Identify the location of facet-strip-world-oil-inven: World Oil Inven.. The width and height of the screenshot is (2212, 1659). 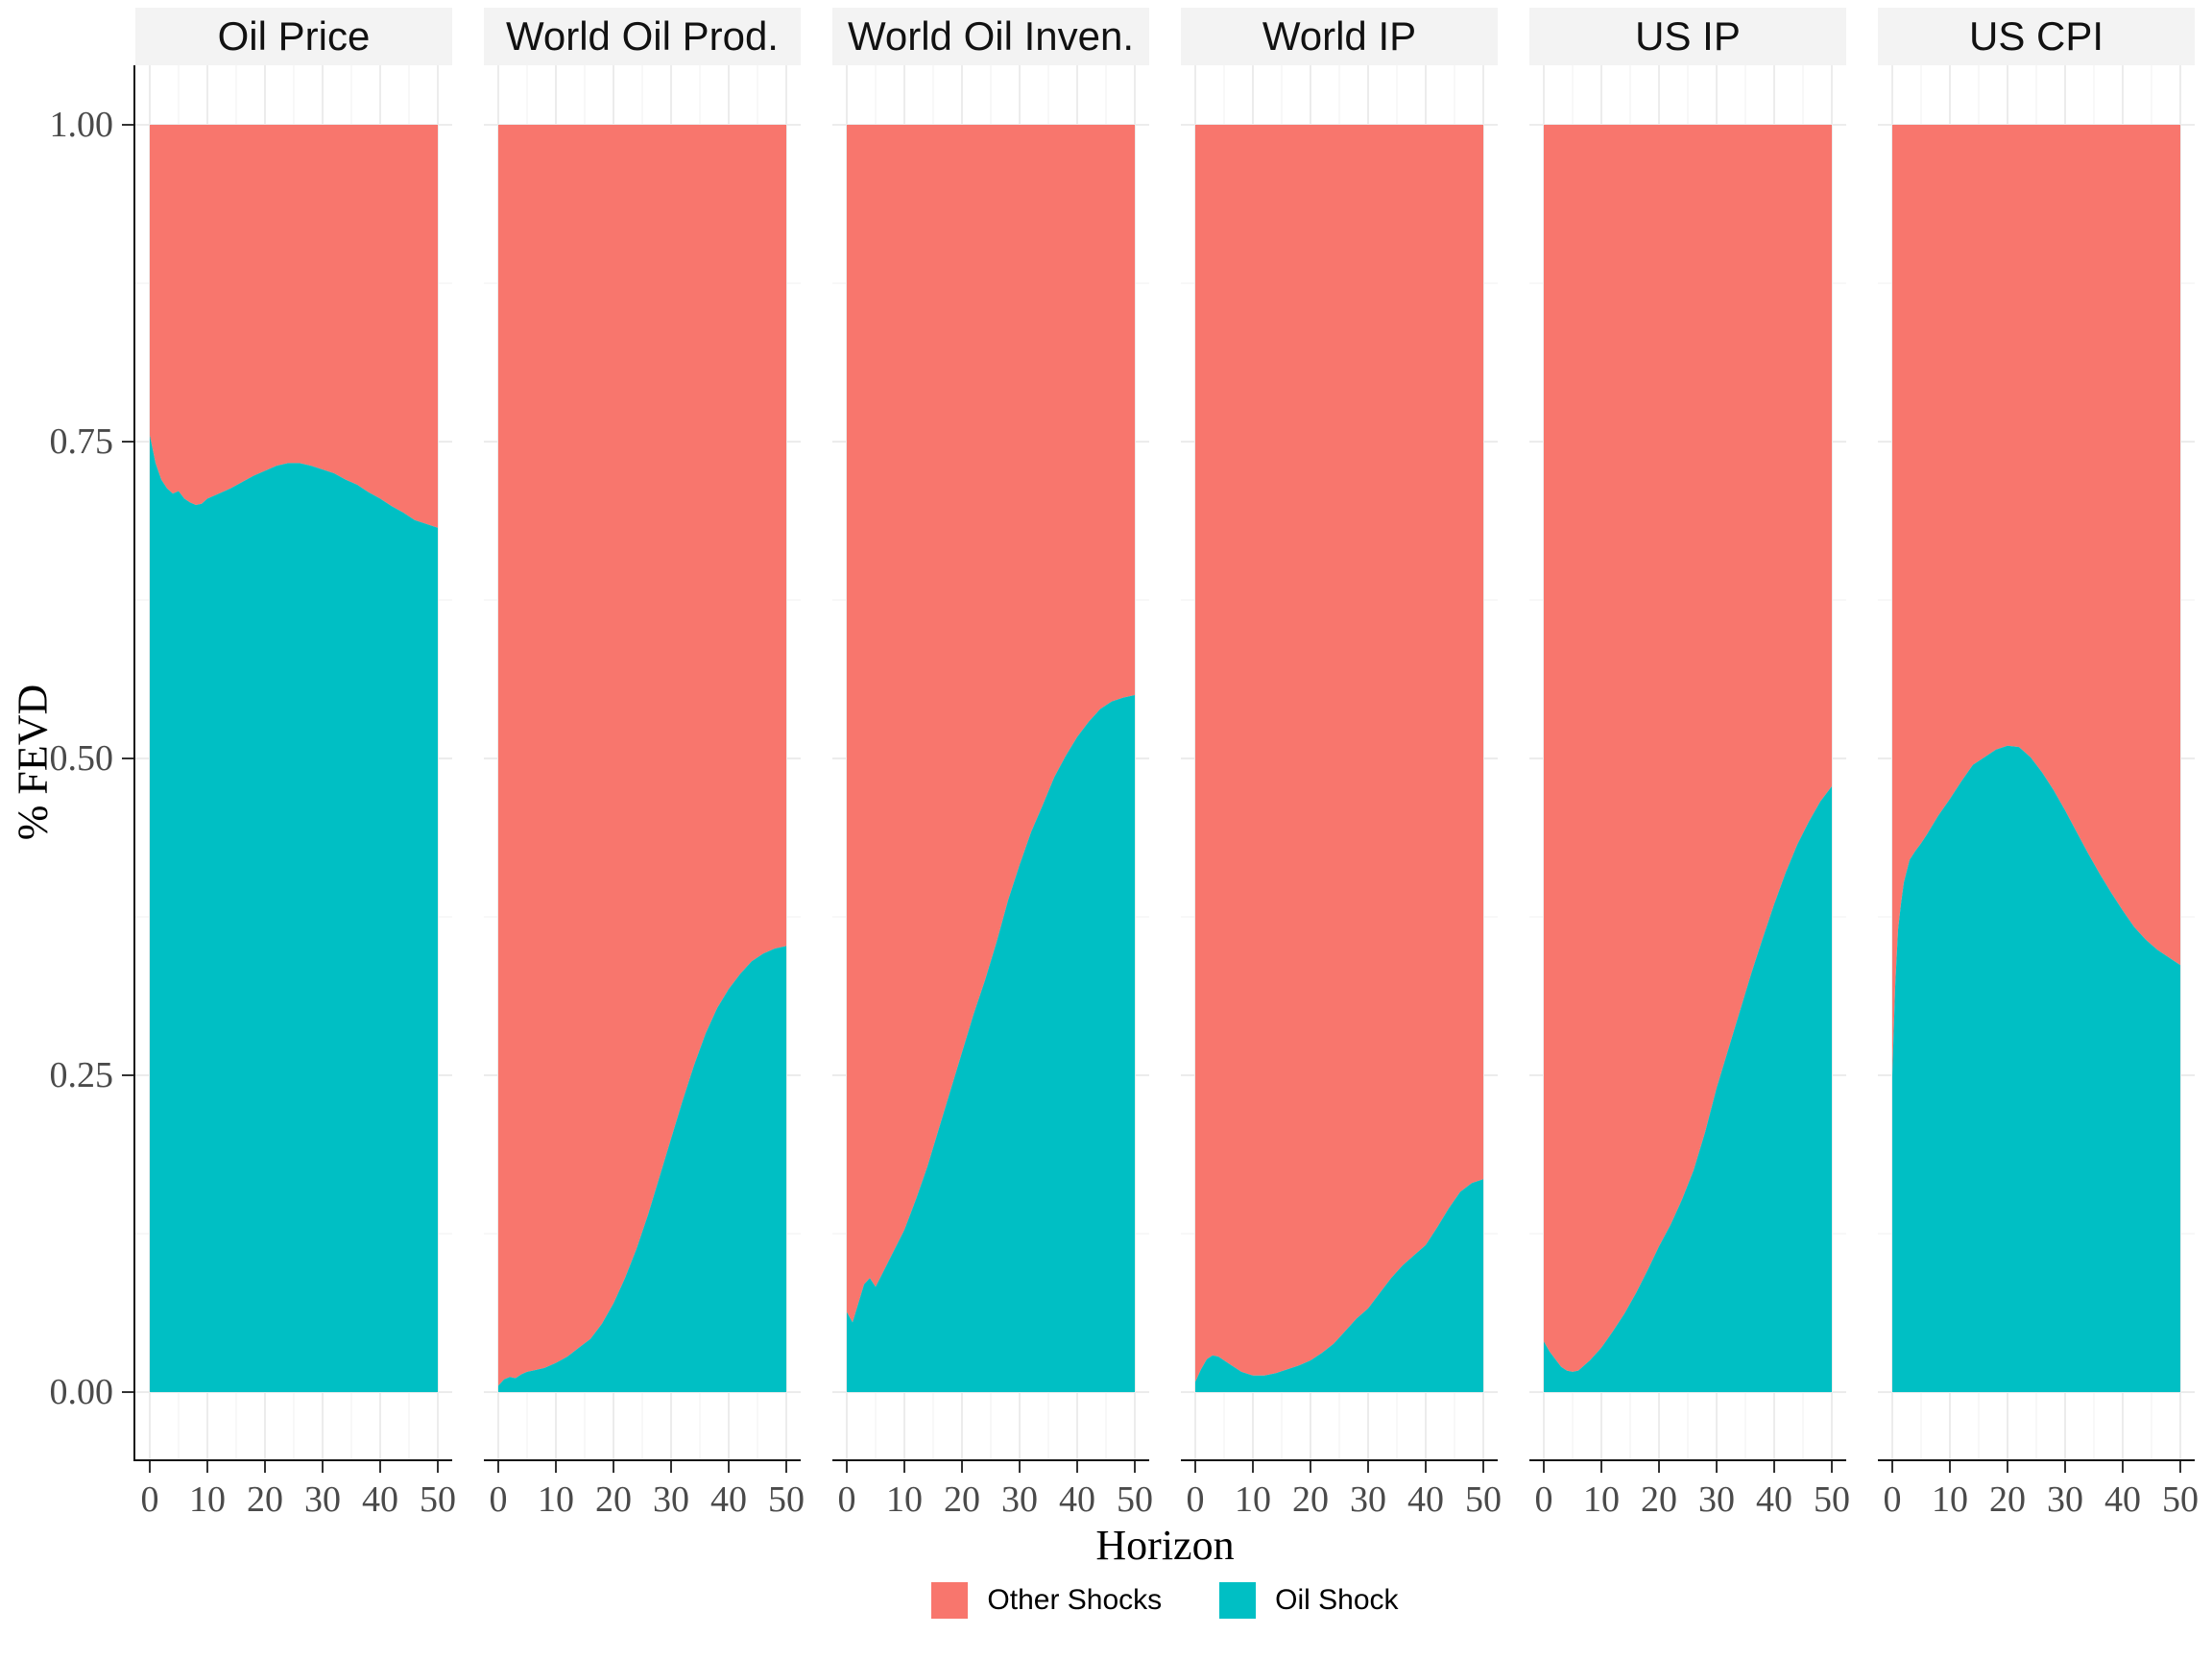
(991, 36).